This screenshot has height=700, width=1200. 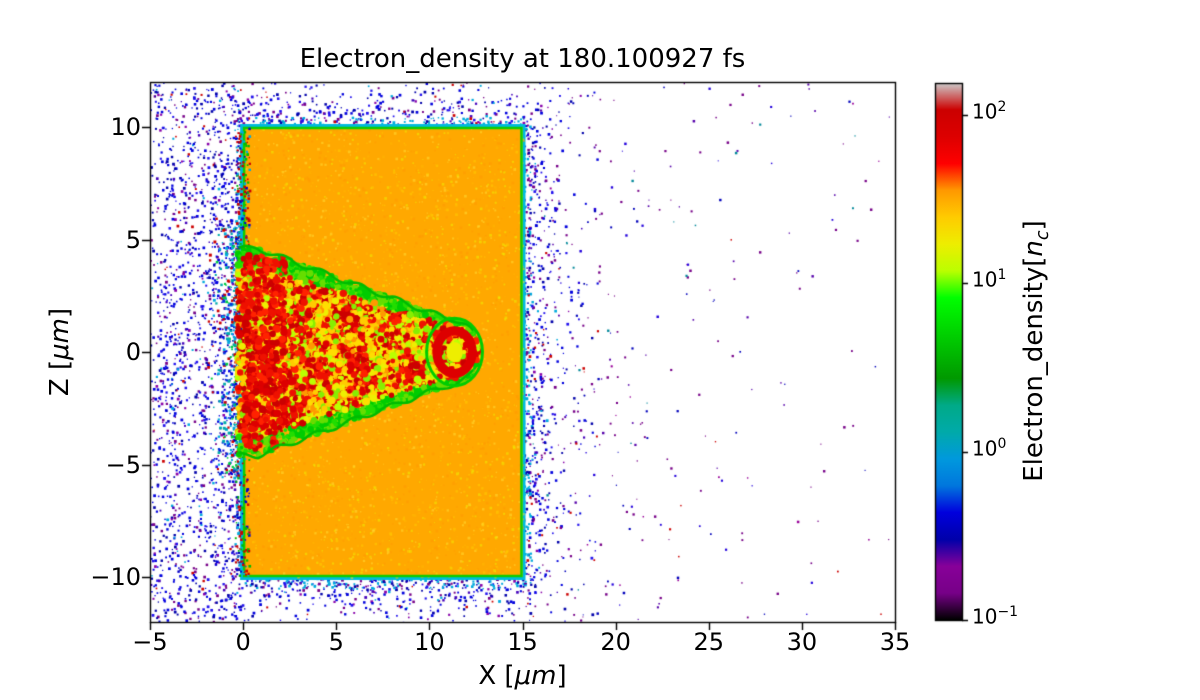 I want to click on y-tick-label: 0, so click(x=133, y=352).